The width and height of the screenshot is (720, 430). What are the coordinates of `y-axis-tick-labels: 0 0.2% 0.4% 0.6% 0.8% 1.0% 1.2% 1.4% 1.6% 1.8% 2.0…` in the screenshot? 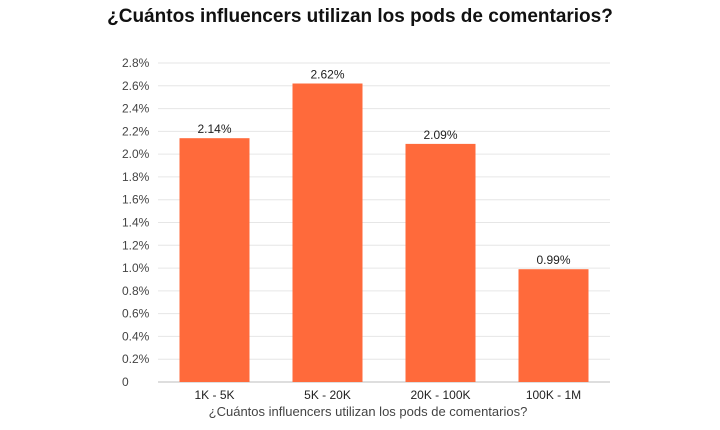 It's located at (136, 222).